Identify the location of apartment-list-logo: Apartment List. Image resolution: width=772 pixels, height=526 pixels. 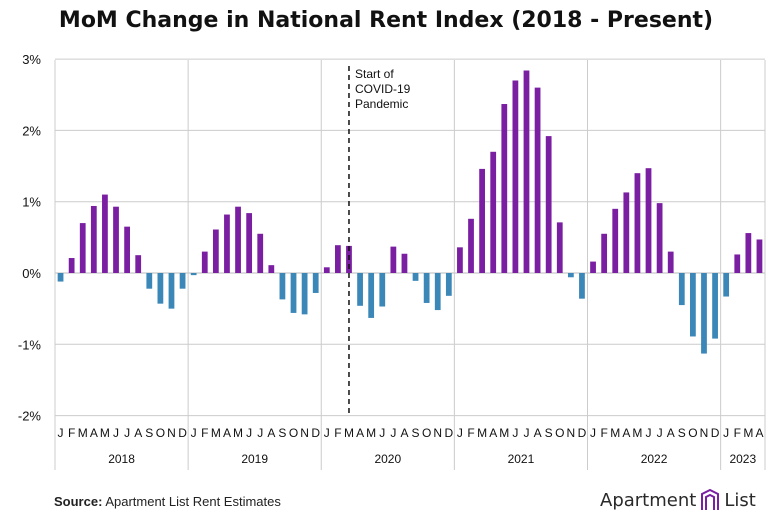
(678, 500).